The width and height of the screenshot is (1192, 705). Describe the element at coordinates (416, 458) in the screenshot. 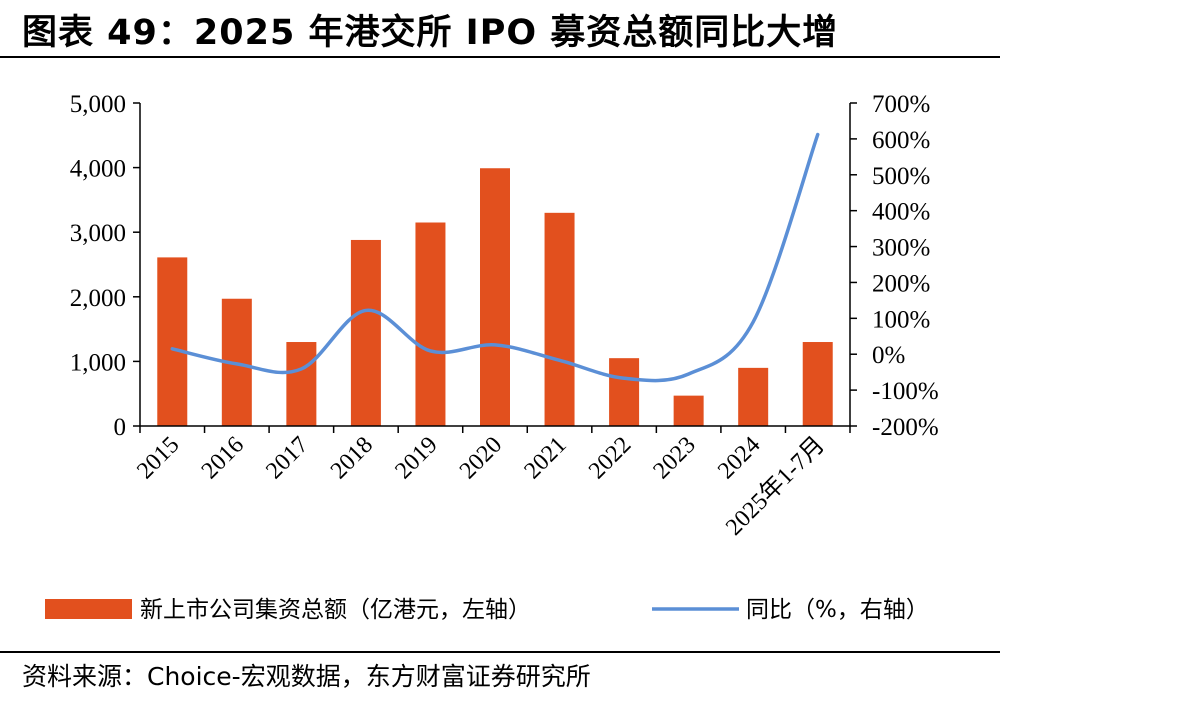

I see `x-tick-label: 2019` at that location.